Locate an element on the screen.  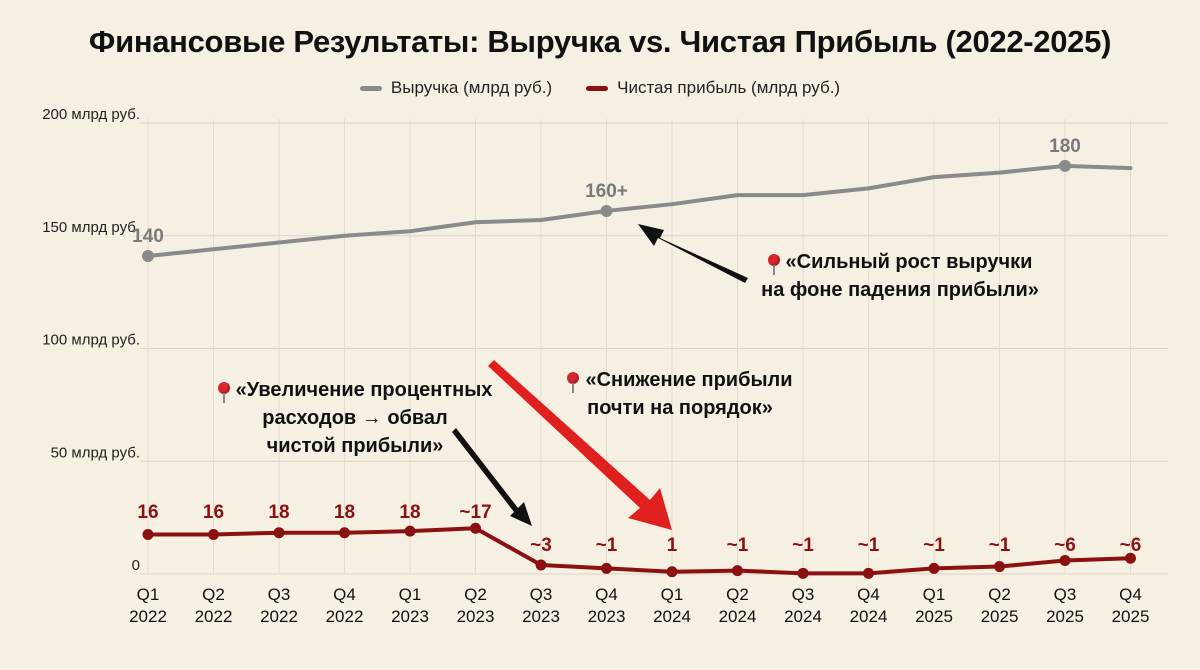
y-tick-label: 200 млрд руб. is located at coordinates (91, 114).